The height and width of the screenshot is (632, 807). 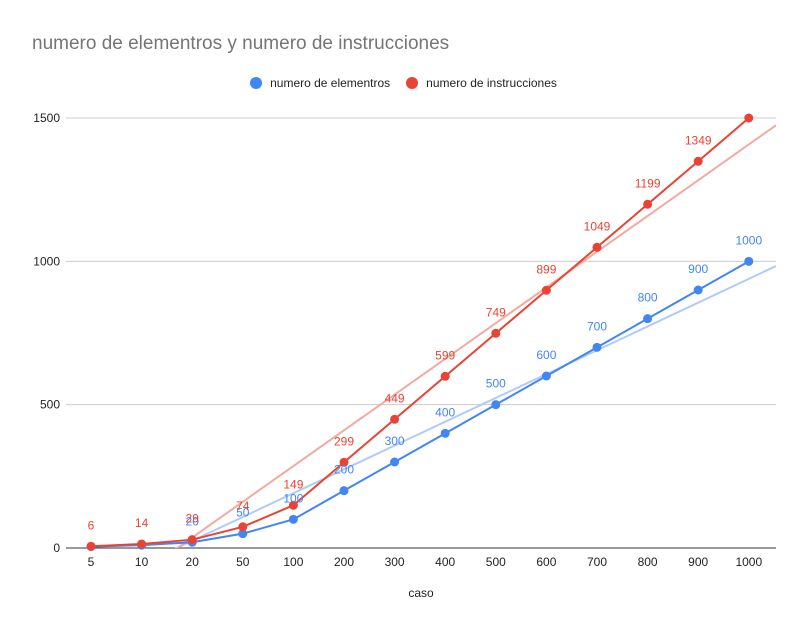 I want to click on data-label: 700, so click(x=597, y=326).